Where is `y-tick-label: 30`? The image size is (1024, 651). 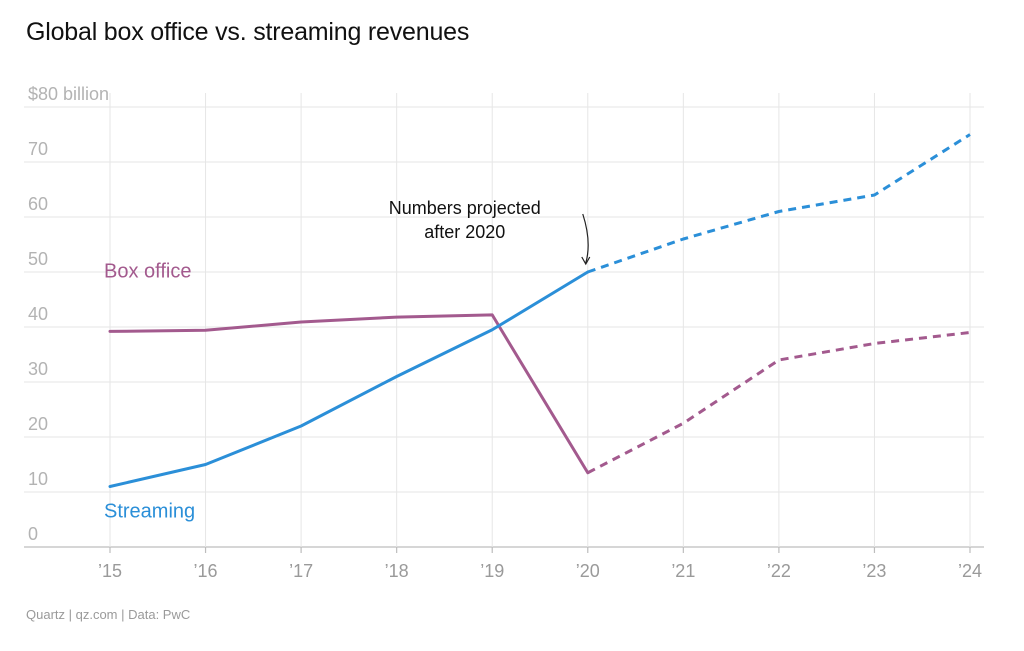
y-tick-label: 30 is located at coordinates (38, 369).